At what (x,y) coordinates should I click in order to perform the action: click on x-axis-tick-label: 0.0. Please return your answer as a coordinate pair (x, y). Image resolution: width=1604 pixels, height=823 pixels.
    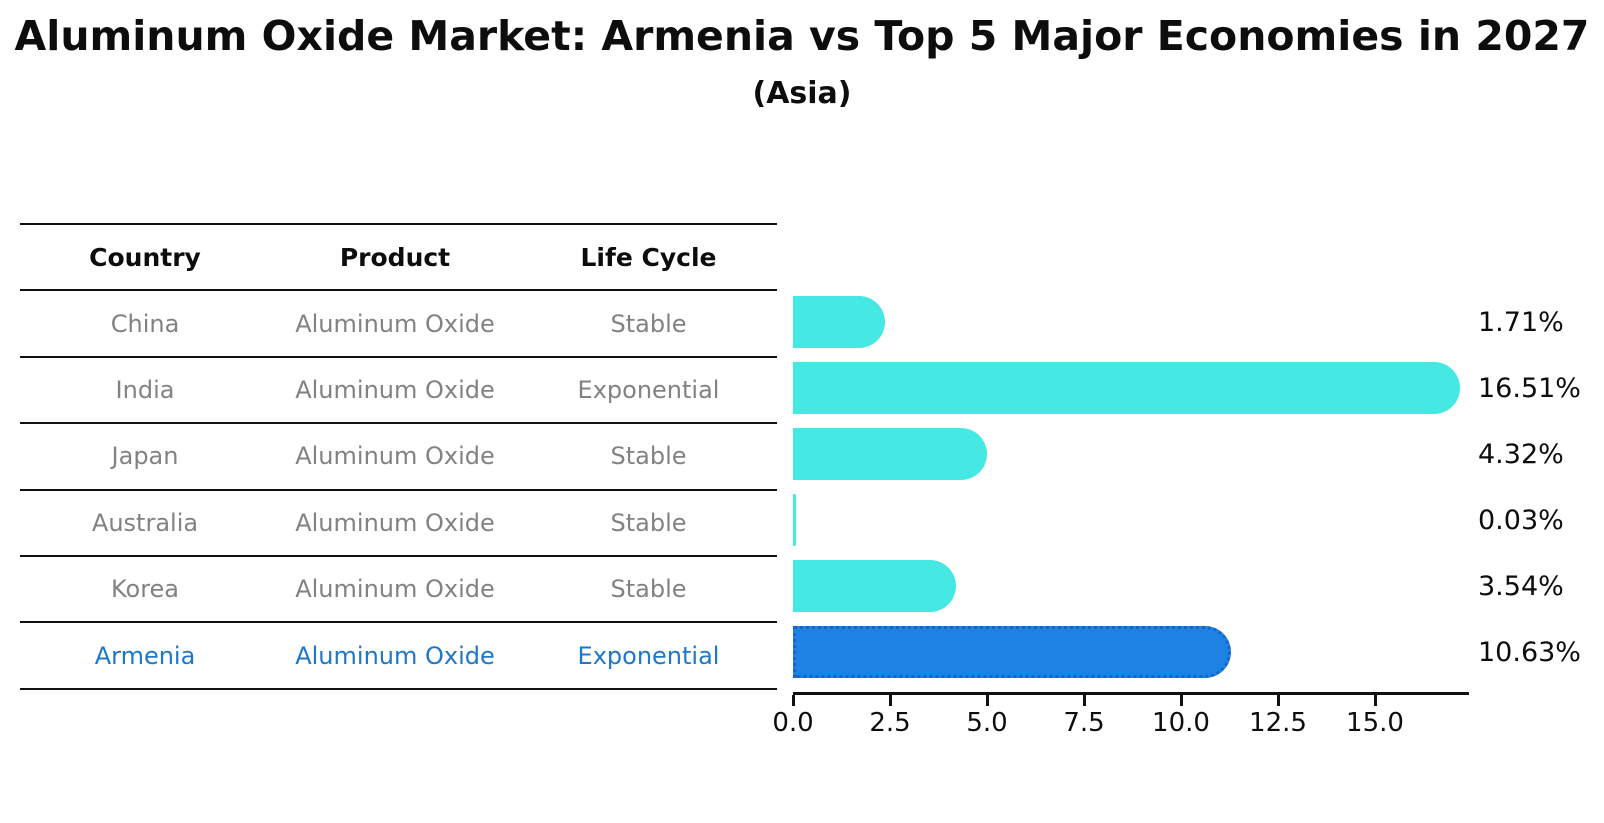
    Looking at the image, I should click on (793, 723).